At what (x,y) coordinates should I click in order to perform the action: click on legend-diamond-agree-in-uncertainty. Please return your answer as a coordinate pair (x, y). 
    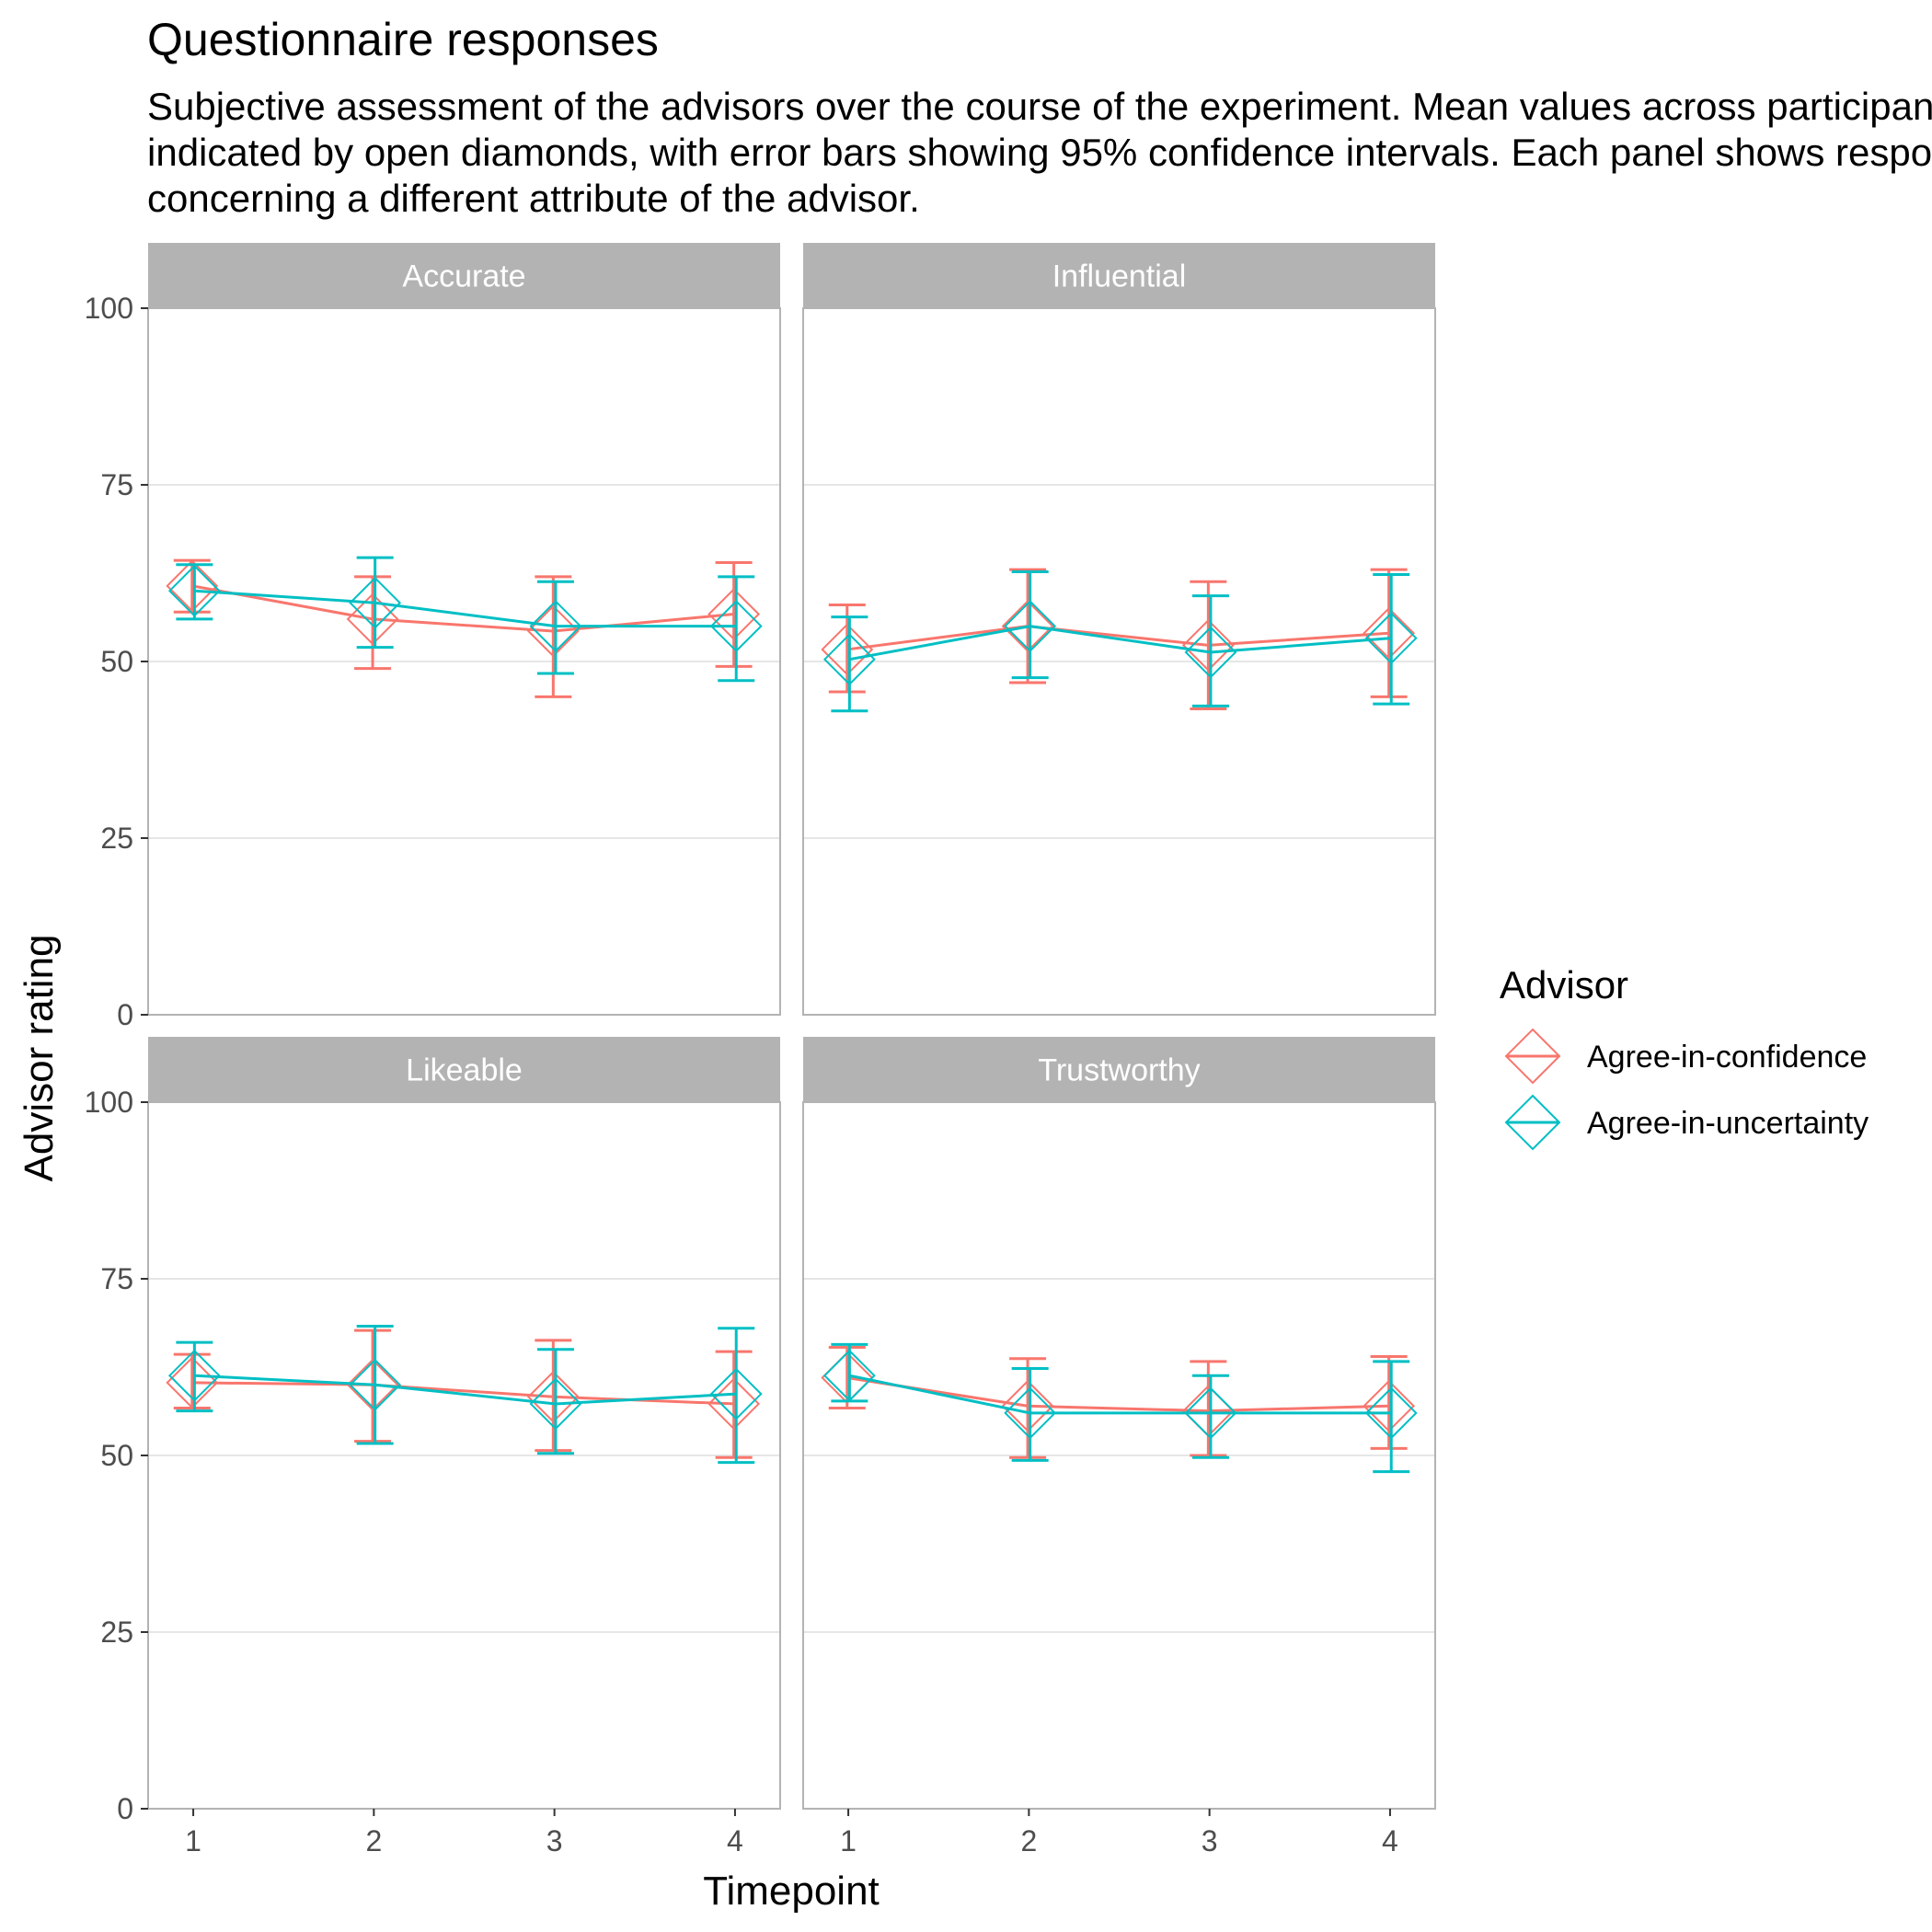
    Looking at the image, I should click on (1532, 1122).